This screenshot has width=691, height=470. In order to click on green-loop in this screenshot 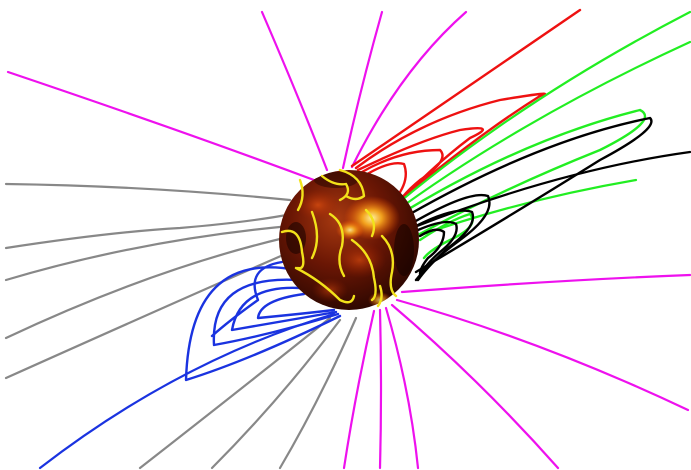, I will do `click(519, 173)`.